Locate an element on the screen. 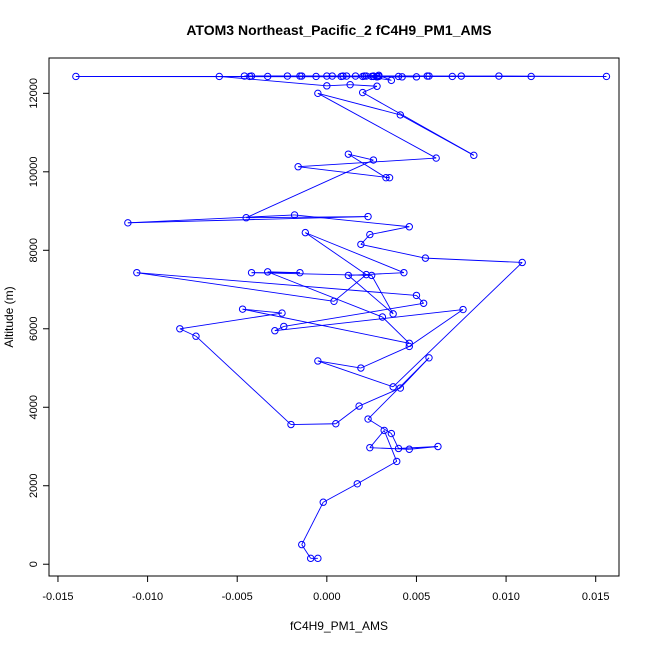 The height and width of the screenshot is (650, 650). y-tick-label: 2000 is located at coordinates (34, 486).